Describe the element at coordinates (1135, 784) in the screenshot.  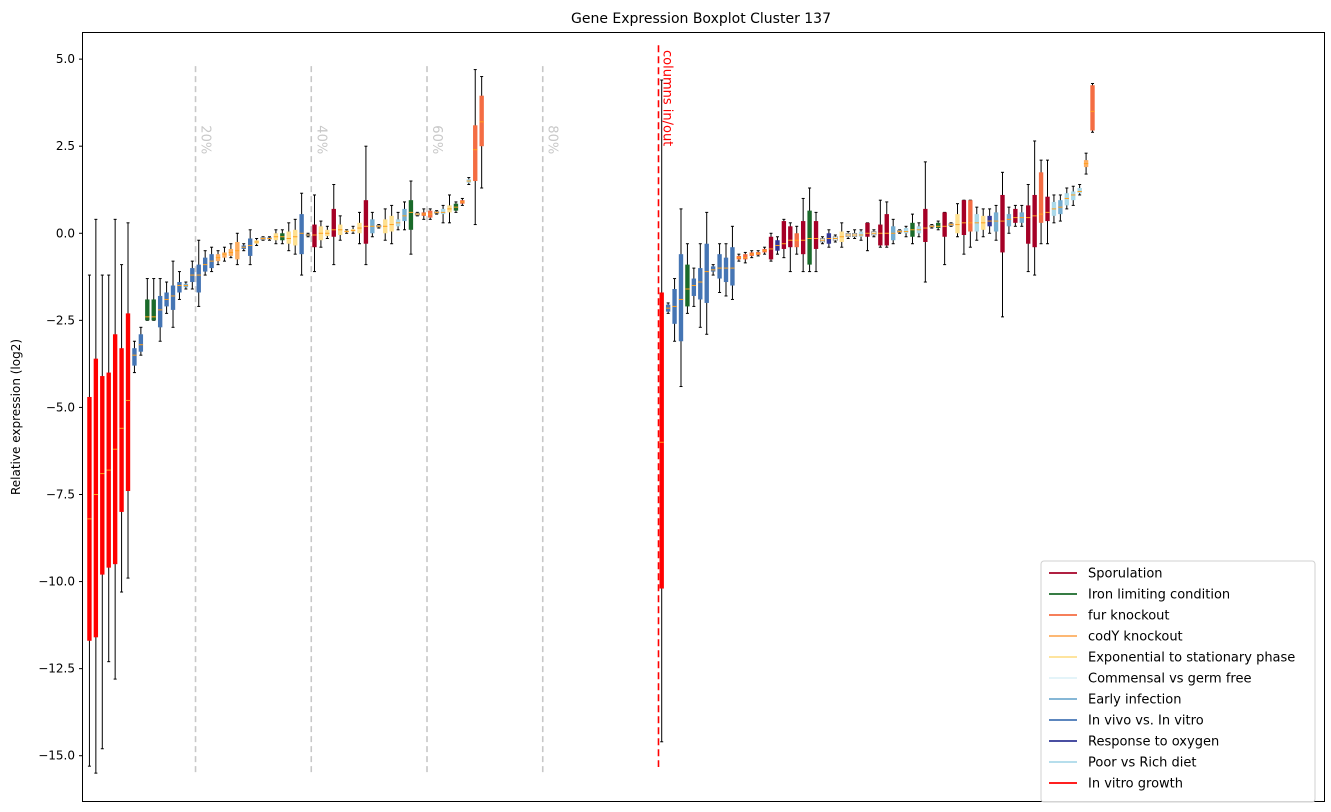
I see `legend-label: In vitro growth` at that location.